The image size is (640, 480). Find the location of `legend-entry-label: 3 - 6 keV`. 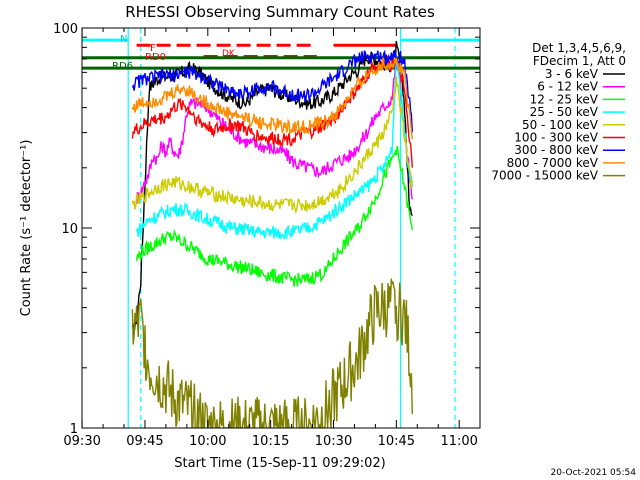

legend-entry-label: 3 - 6 keV is located at coordinates (572, 74).